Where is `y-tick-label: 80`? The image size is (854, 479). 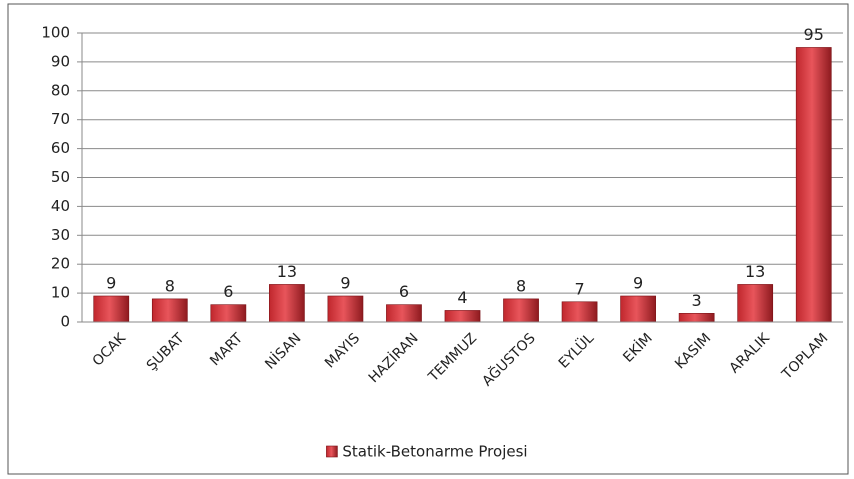
y-tick-label: 80 is located at coordinates (60, 90).